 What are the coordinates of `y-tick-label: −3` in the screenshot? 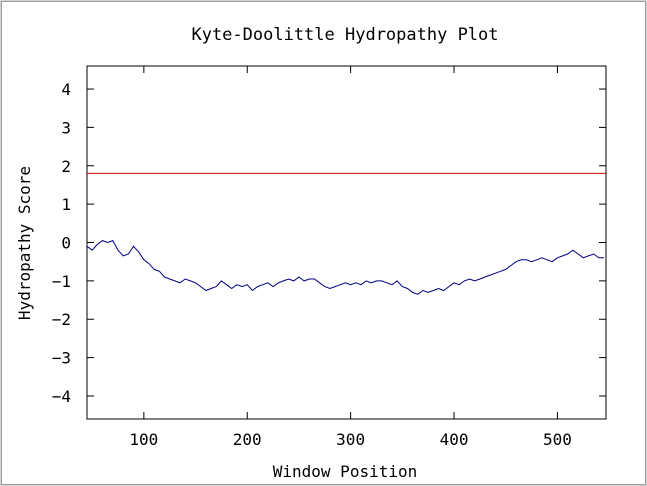 It's located at (61, 358).